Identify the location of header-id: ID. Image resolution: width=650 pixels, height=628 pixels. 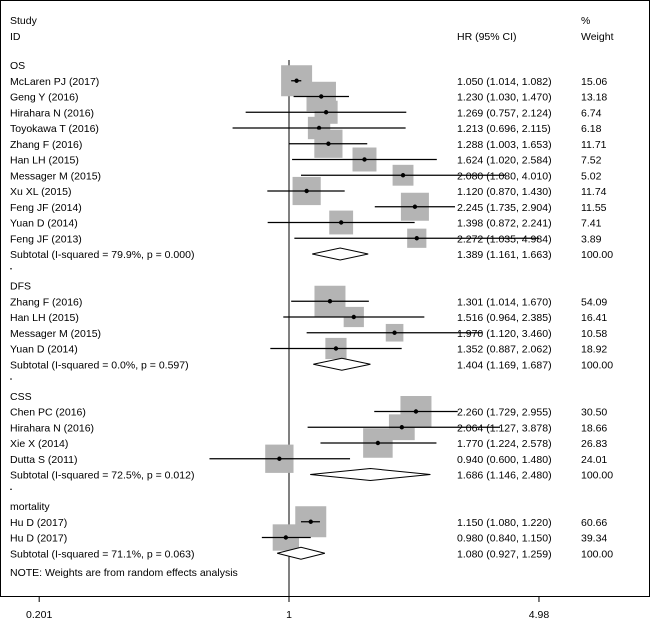
(15, 37).